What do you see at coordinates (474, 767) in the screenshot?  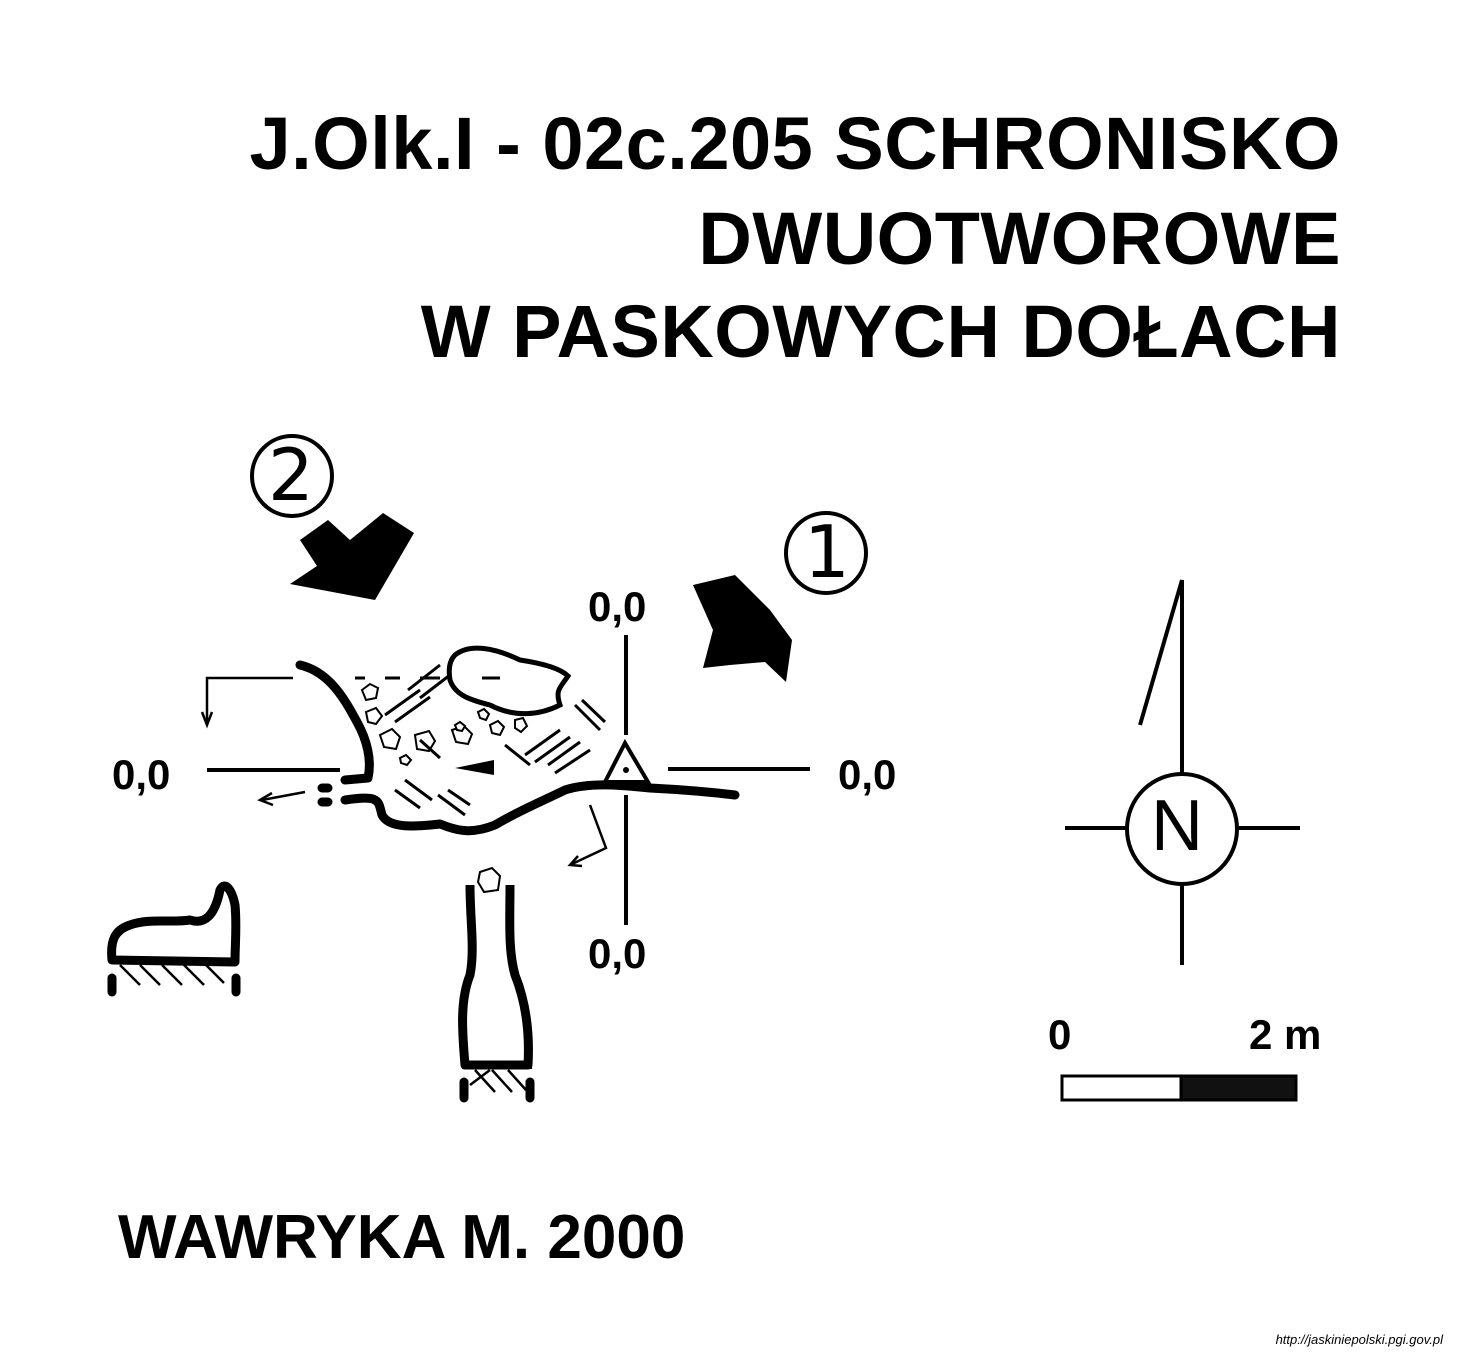 I see `floor-arrow` at bounding box center [474, 767].